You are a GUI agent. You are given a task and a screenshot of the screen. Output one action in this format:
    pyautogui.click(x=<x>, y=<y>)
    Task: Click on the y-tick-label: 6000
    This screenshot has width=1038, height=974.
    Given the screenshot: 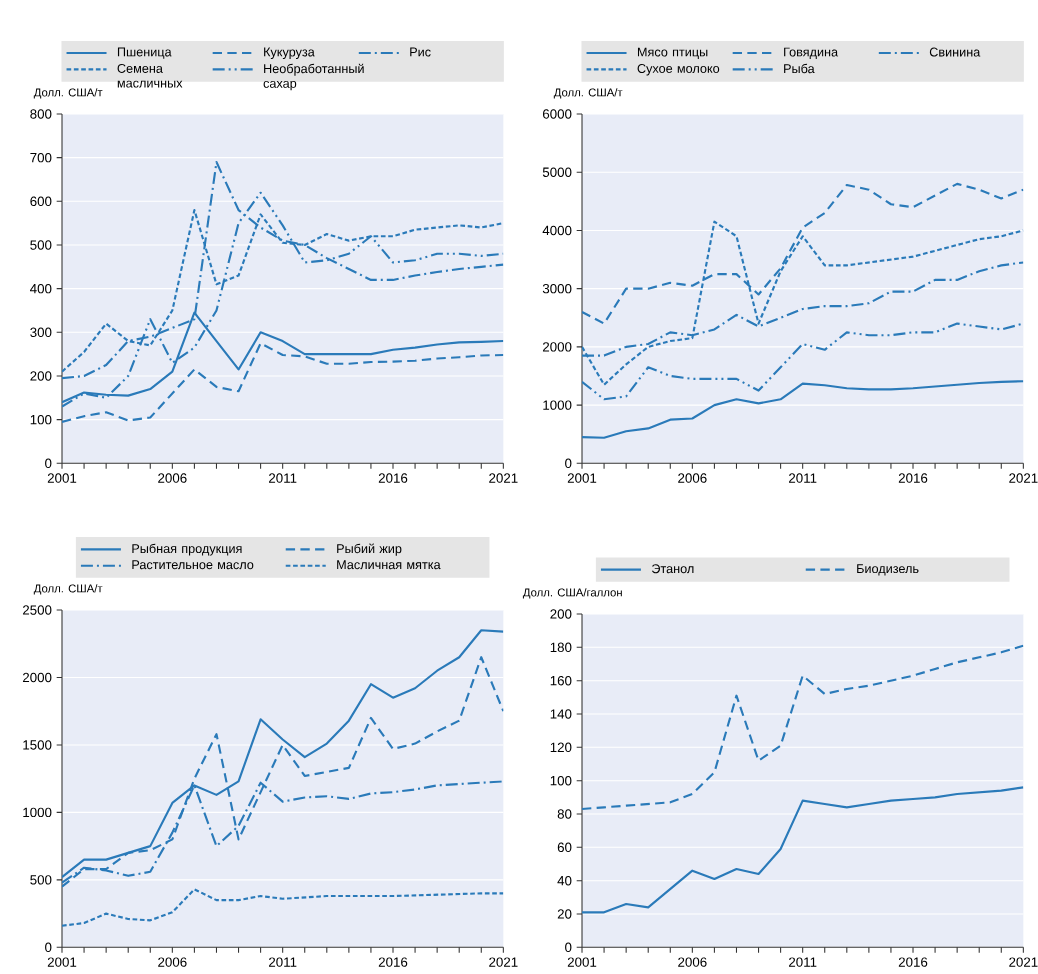 What is the action you would take?
    pyautogui.click(x=557, y=114)
    